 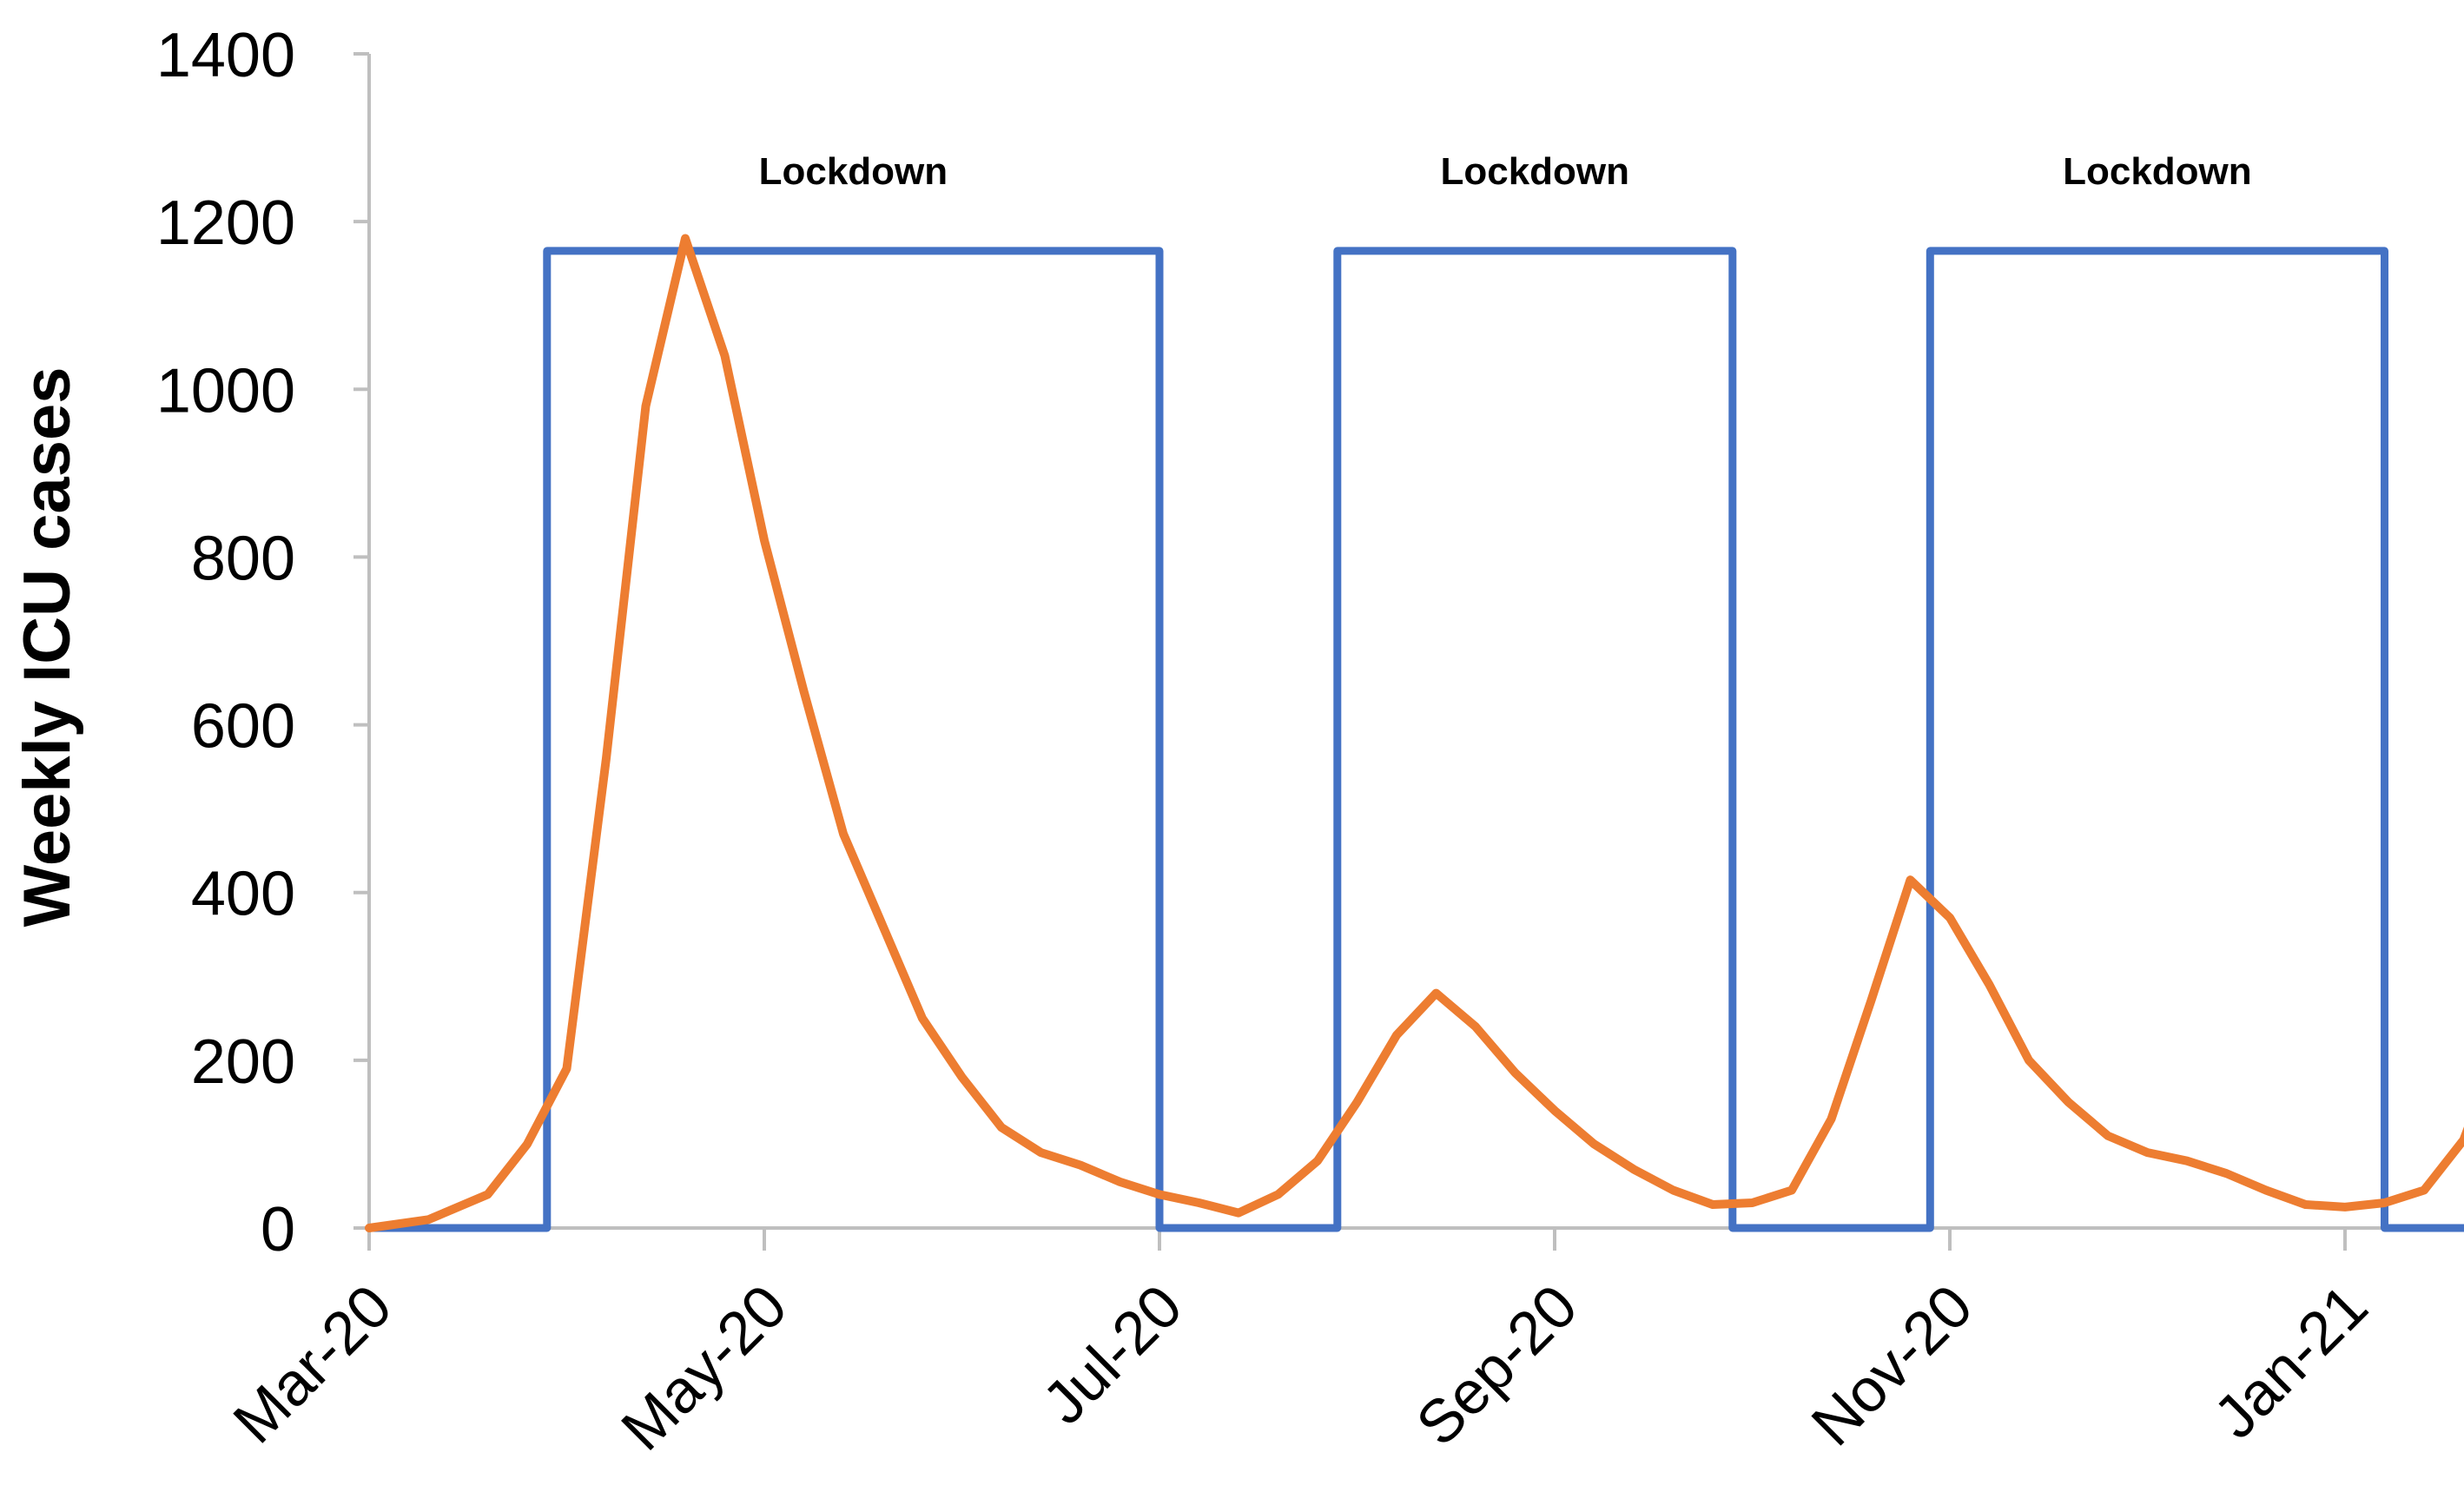 I want to click on x-tick-label: Jan-21, so click(x=2291, y=1361).